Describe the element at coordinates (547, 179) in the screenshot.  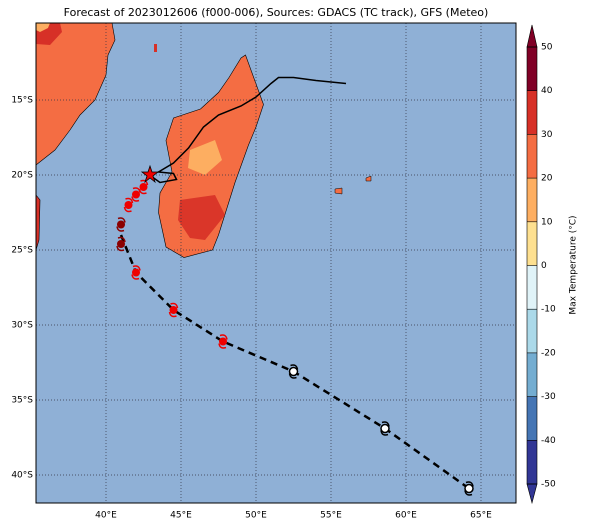
I see `colorbar-tick-label: 20` at that location.